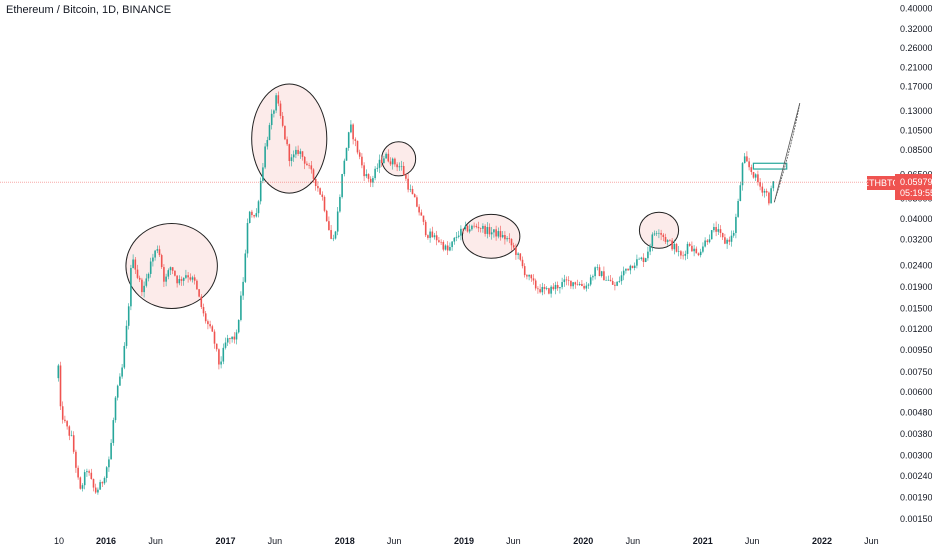  I want to click on price-badge-symbol-bg, so click(881, 183).